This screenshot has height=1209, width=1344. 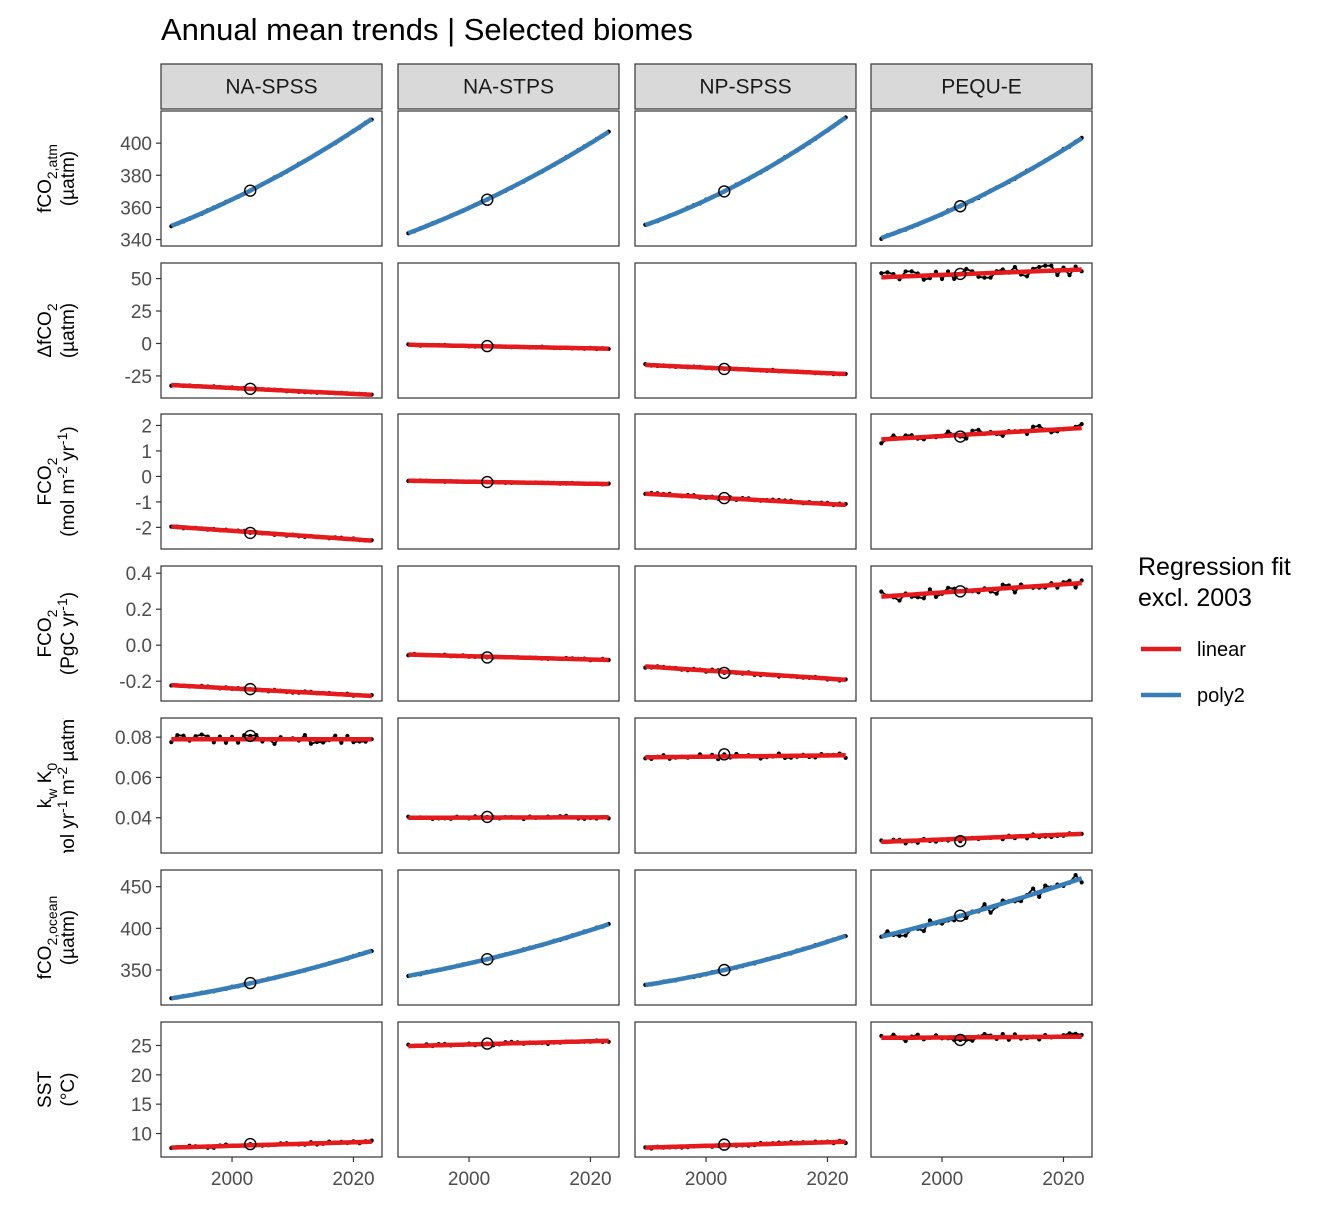 I want to click on y-axis-title: fCO2,ocean(µatm), so click(x=57, y=938).